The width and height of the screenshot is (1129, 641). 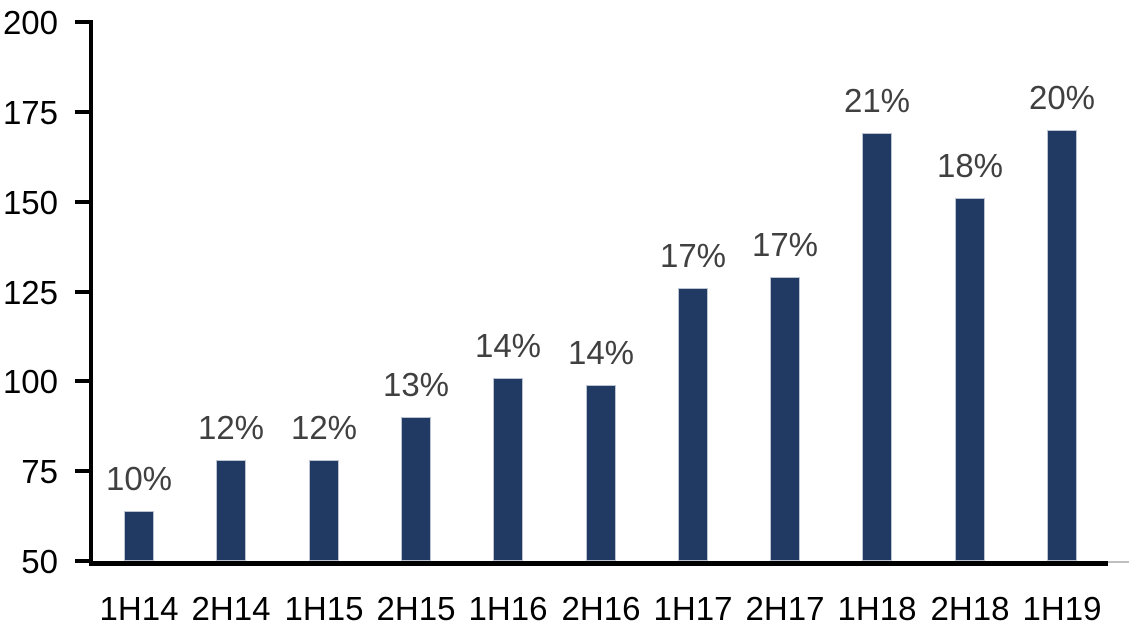 What do you see at coordinates (877, 608) in the screenshot?
I see `x-tick-label: 1H18` at bounding box center [877, 608].